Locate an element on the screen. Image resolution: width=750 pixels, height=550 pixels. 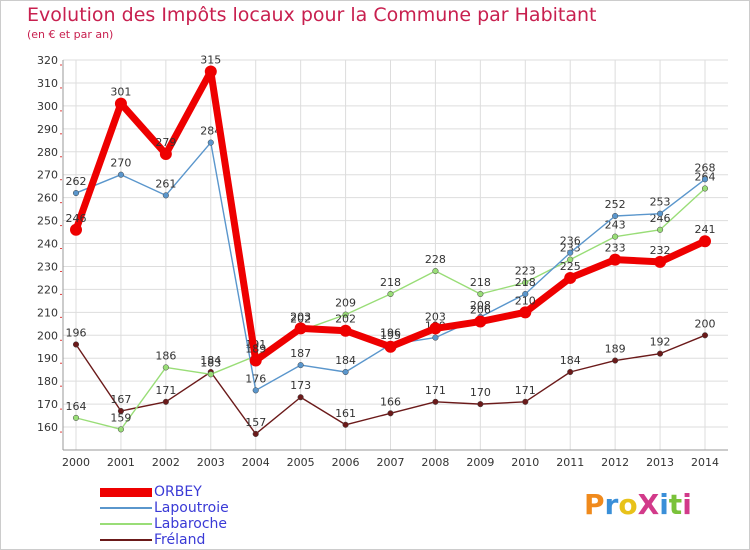
legend-item-orbey: ORBEY is located at coordinates (151, 492).